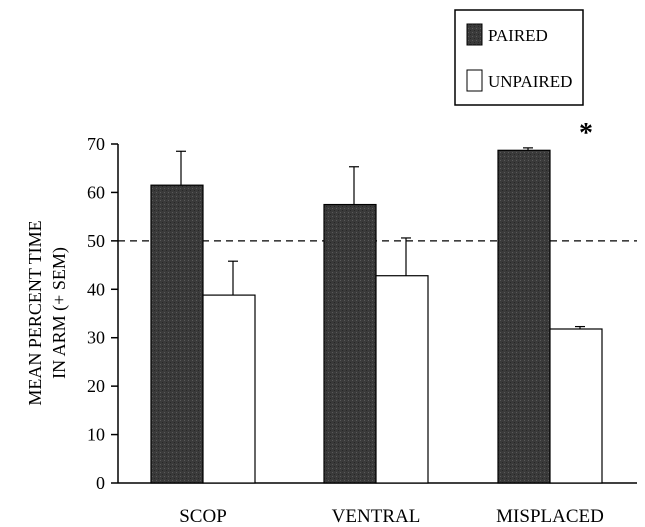 The width and height of the screenshot is (645, 527). Describe the element at coordinates (96, 386) in the screenshot. I see `y-tick-label: 20` at that location.